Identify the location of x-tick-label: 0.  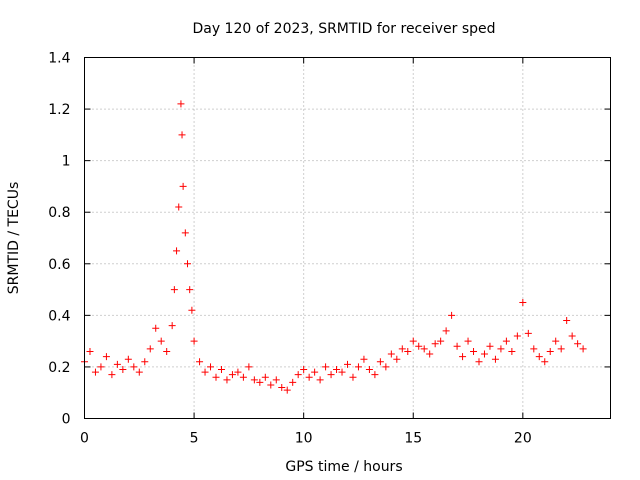
(84, 439).